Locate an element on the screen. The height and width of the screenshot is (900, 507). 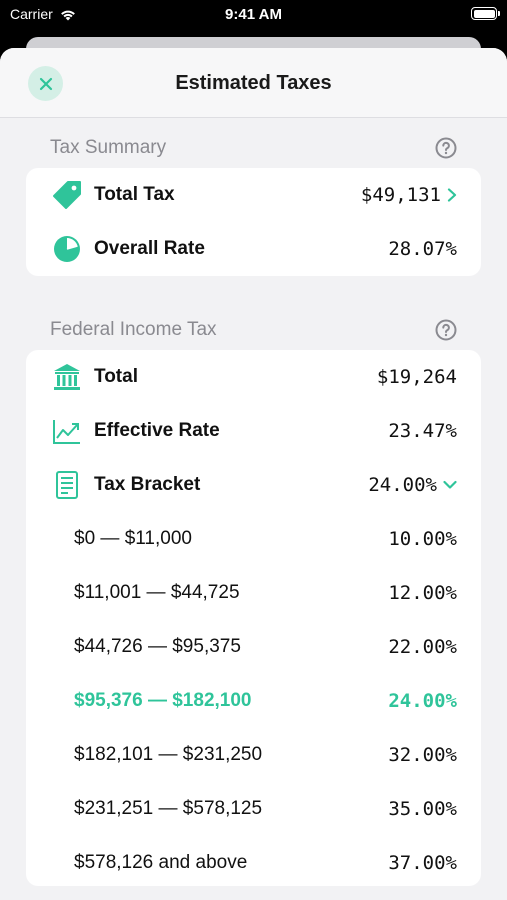
overall-rate-label: Overall Rate is located at coordinates (149, 248).